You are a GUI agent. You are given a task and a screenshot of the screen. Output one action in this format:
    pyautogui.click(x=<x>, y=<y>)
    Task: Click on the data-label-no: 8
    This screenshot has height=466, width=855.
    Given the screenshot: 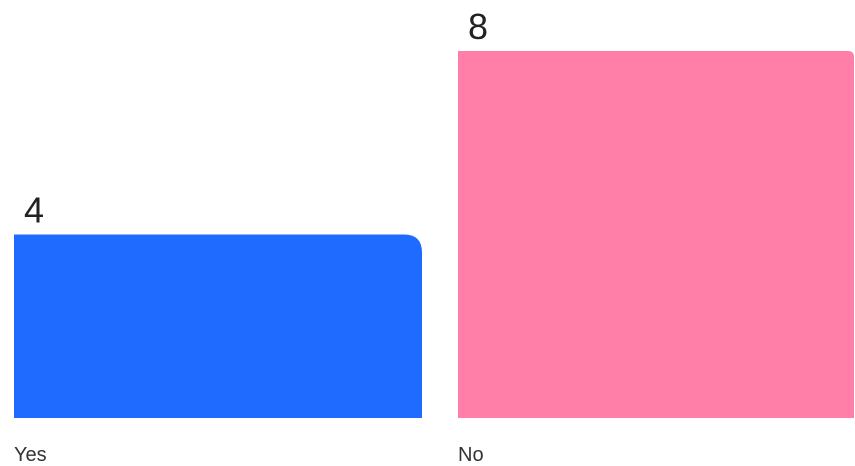 What is the action you would take?
    pyautogui.click(x=478, y=26)
    